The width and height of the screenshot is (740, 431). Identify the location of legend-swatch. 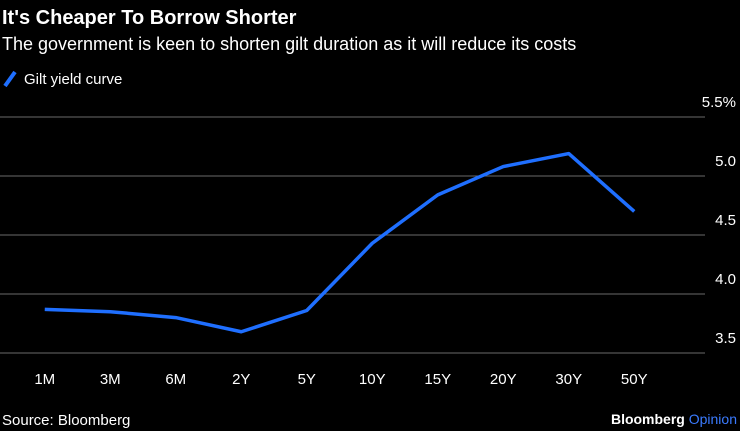
(10, 79).